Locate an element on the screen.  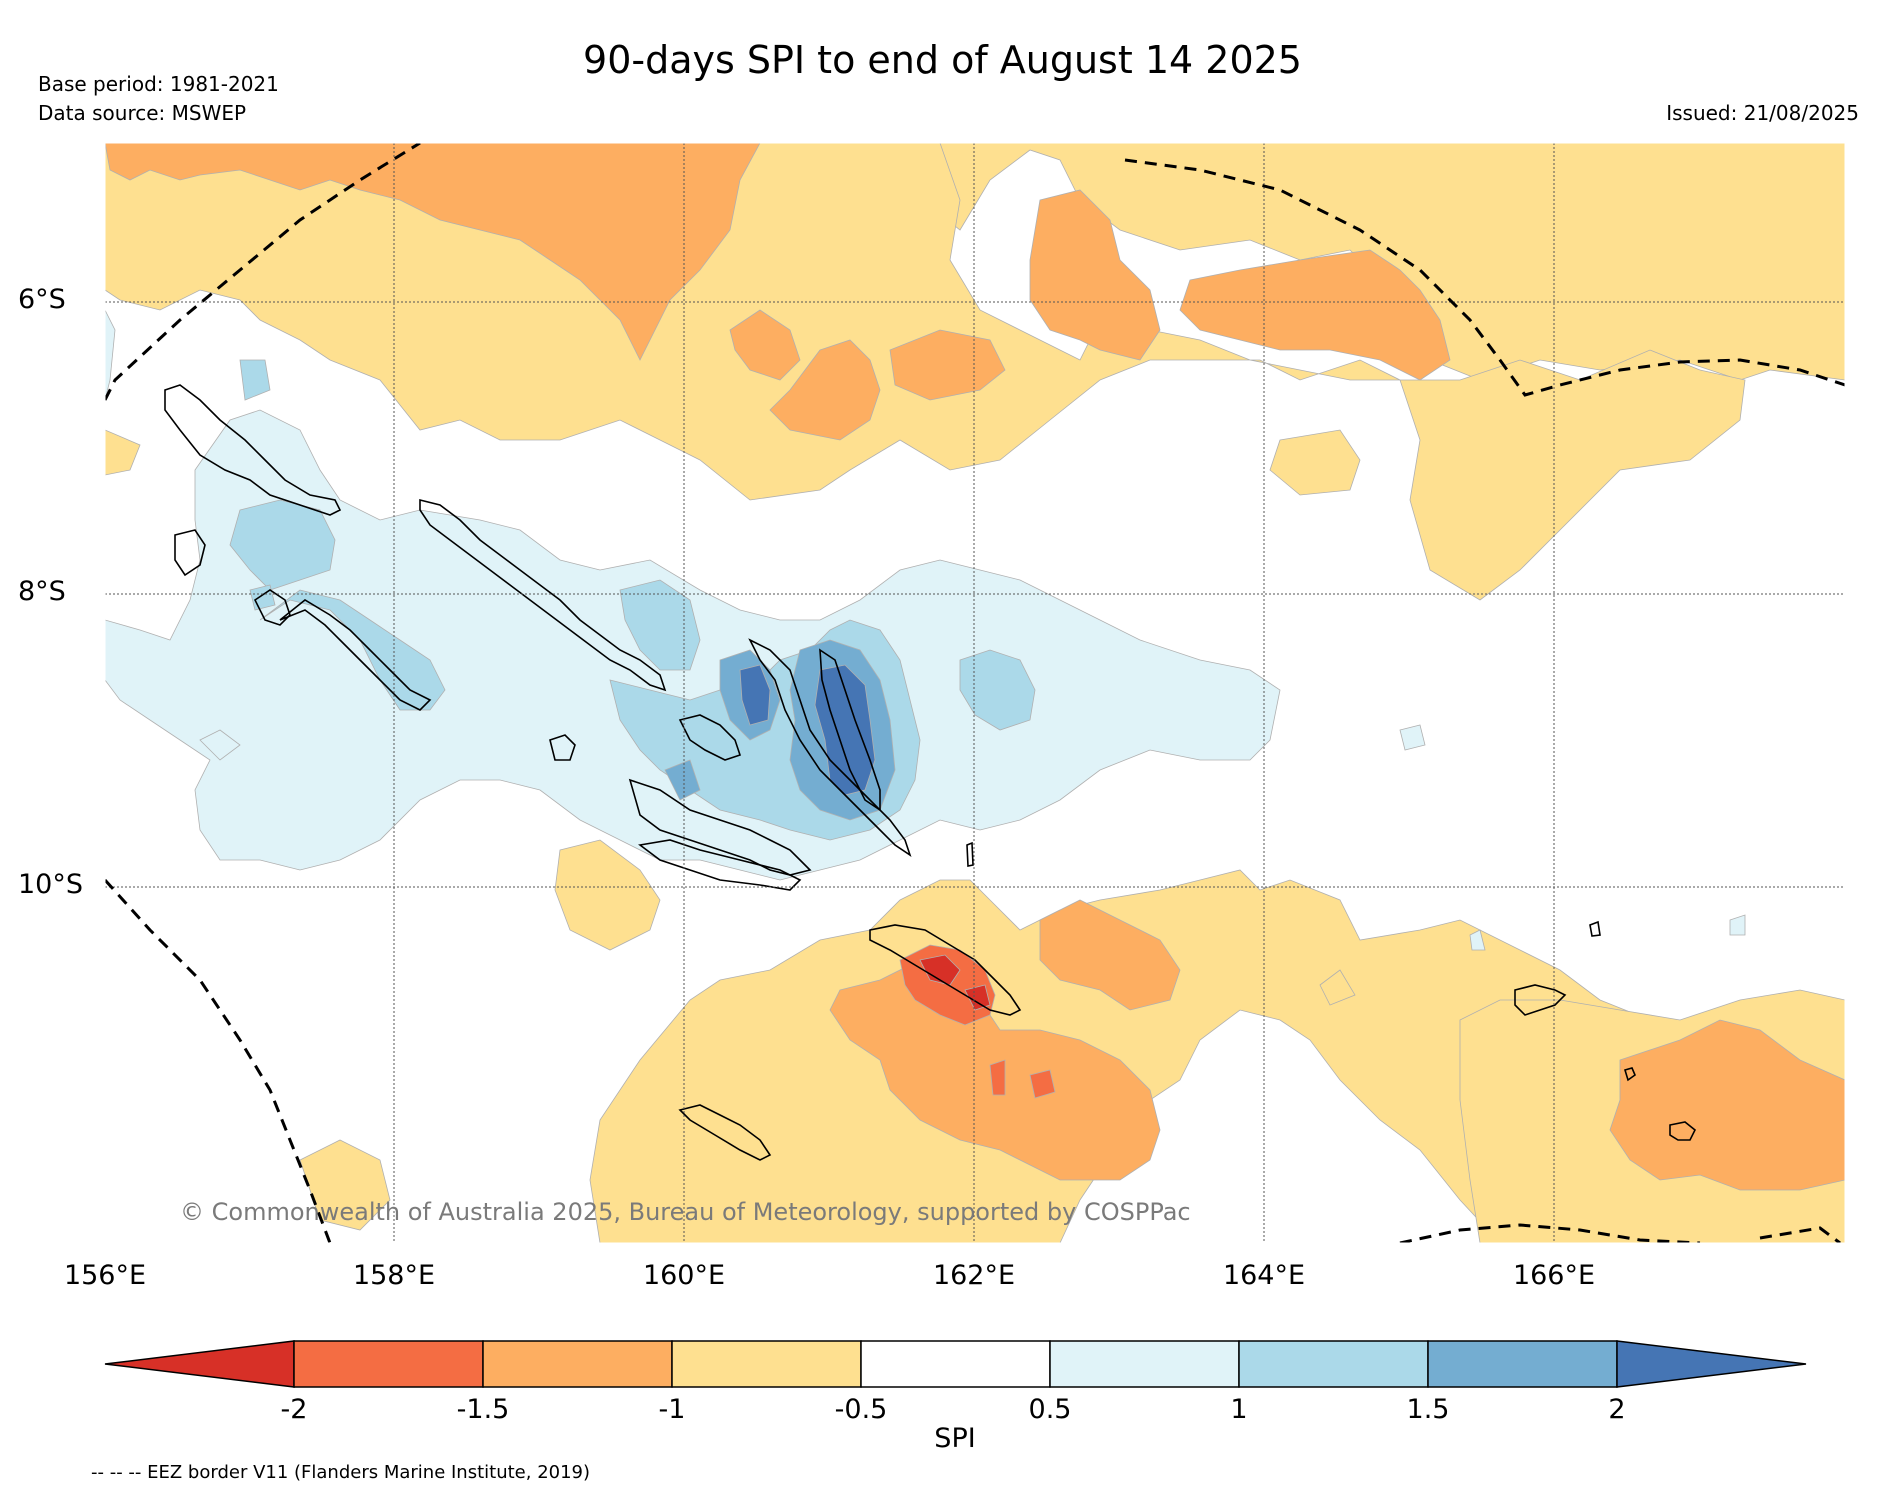
lat-label: 8°S is located at coordinates (42, 591).